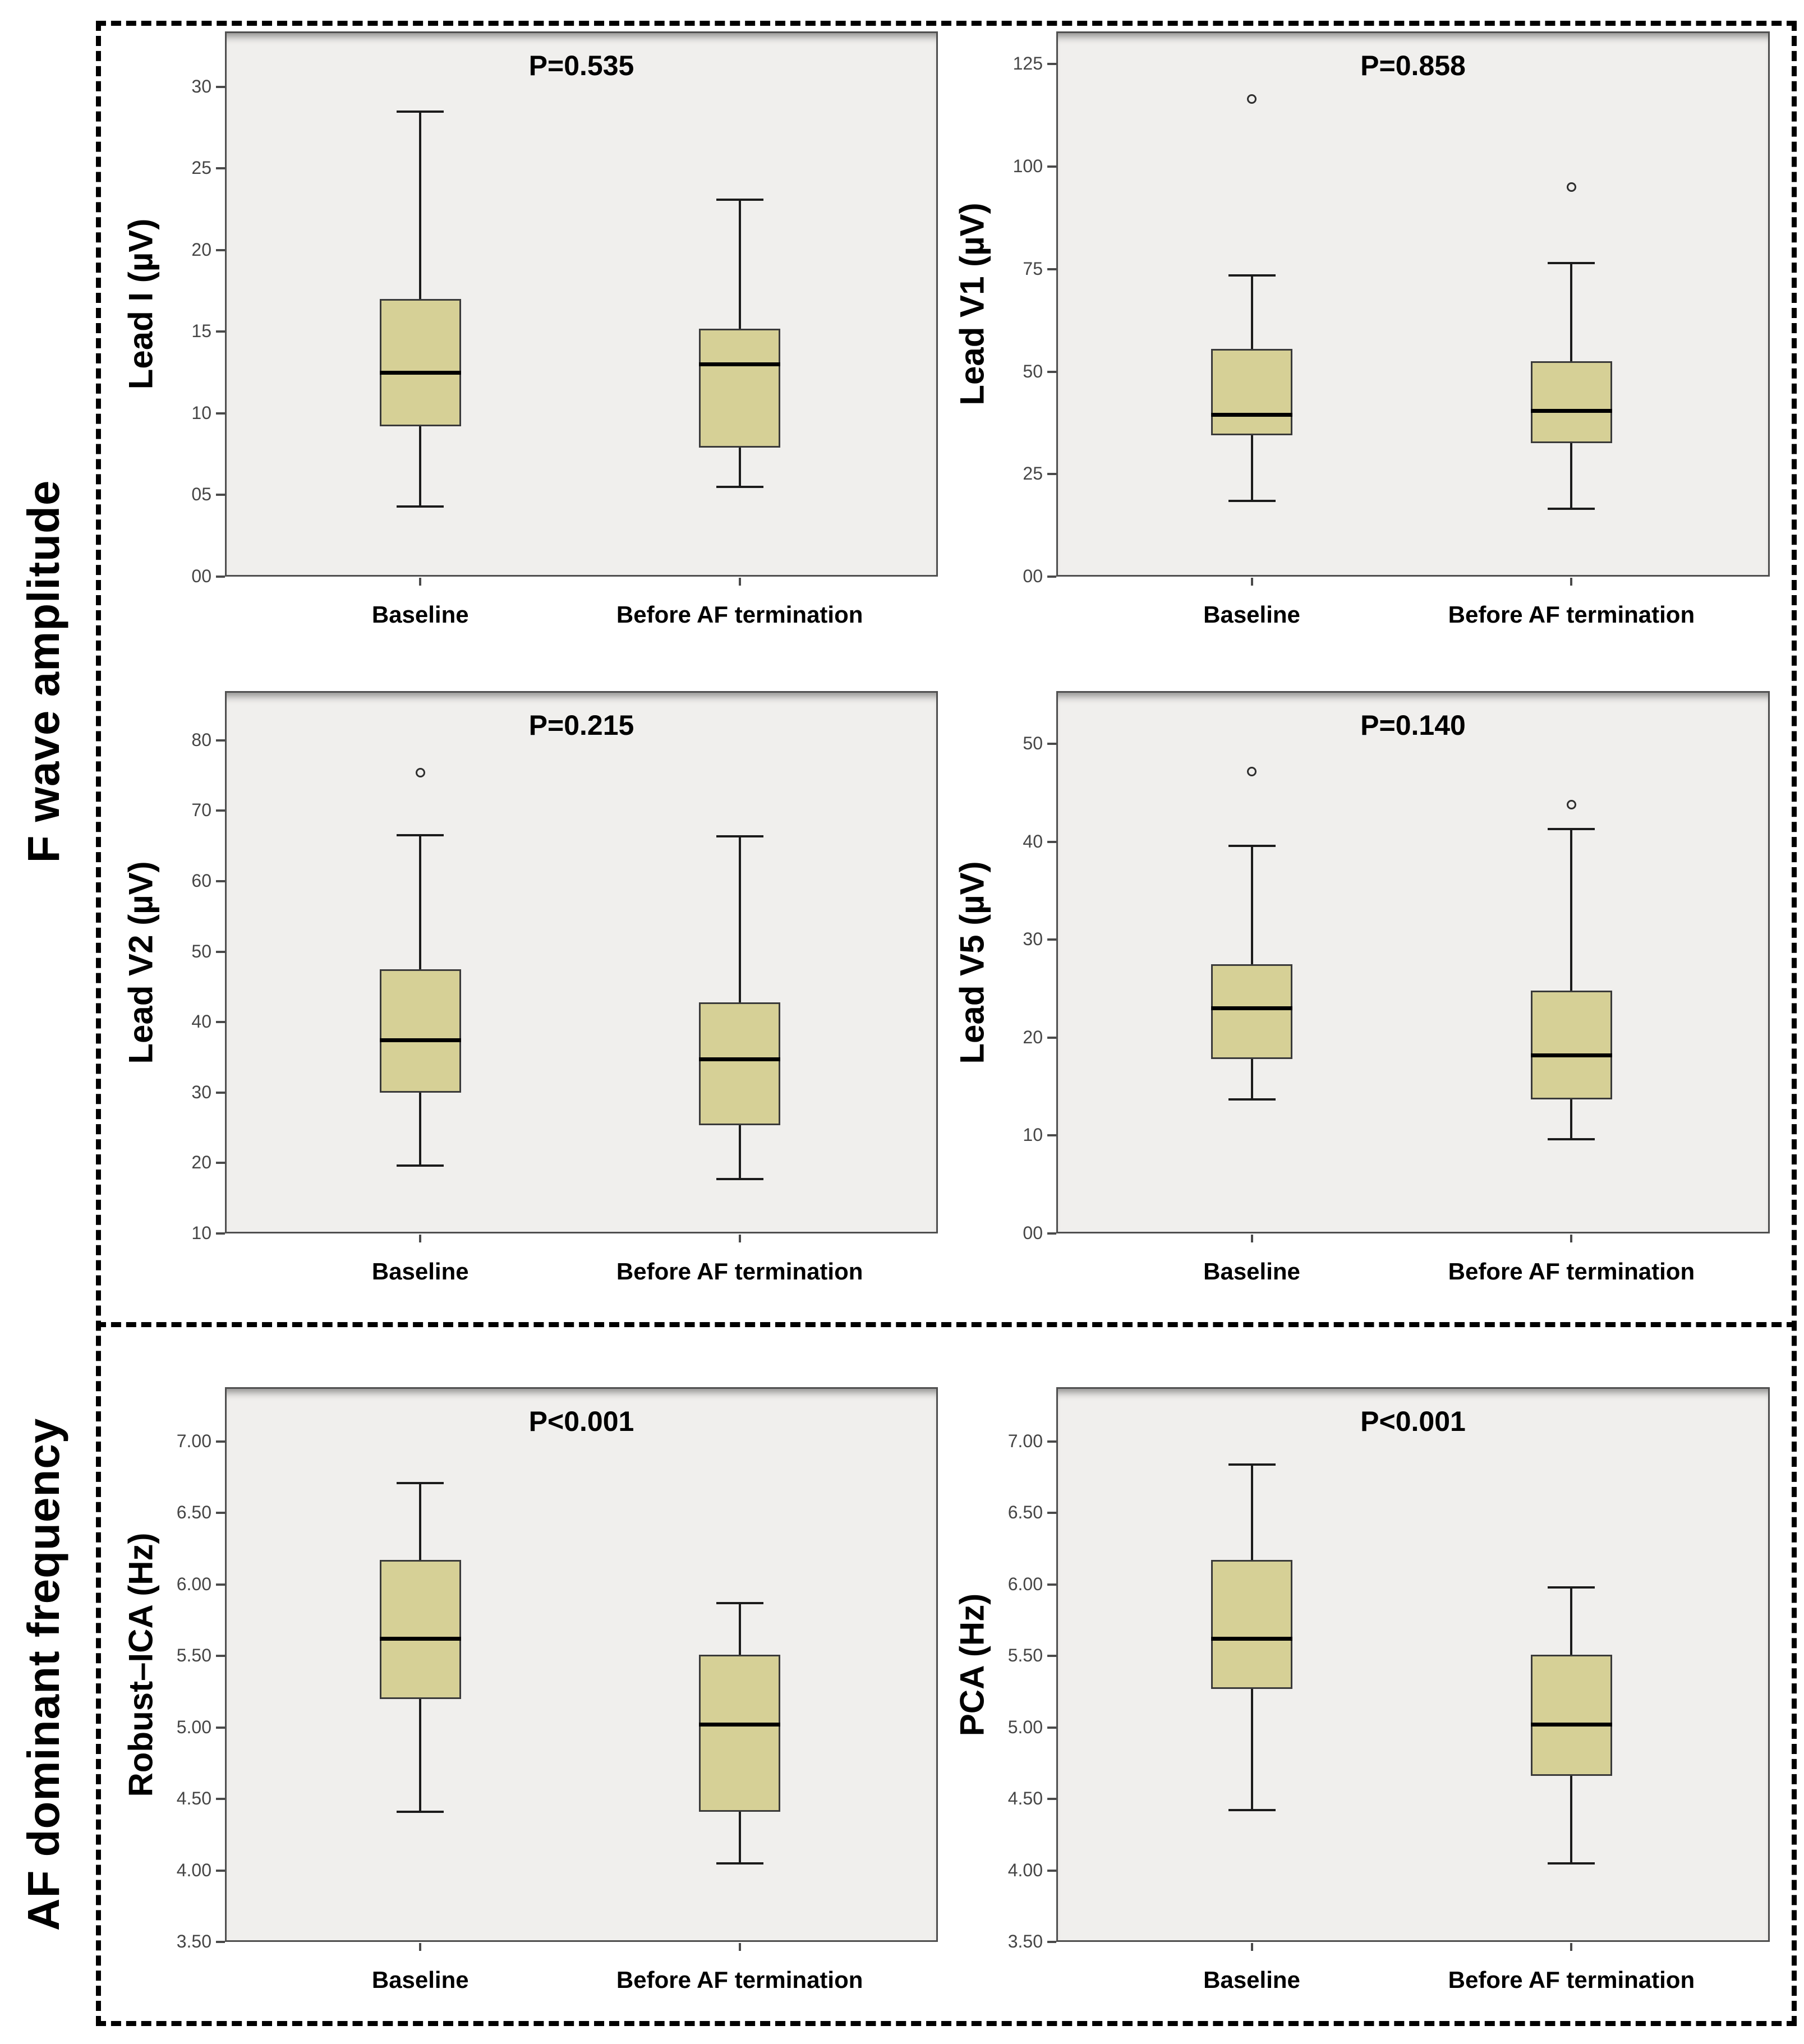 This screenshot has width=1804, height=2044. Describe the element at coordinates (1413, 304) in the screenshot. I see `plot-area-lead-v1` at that location.